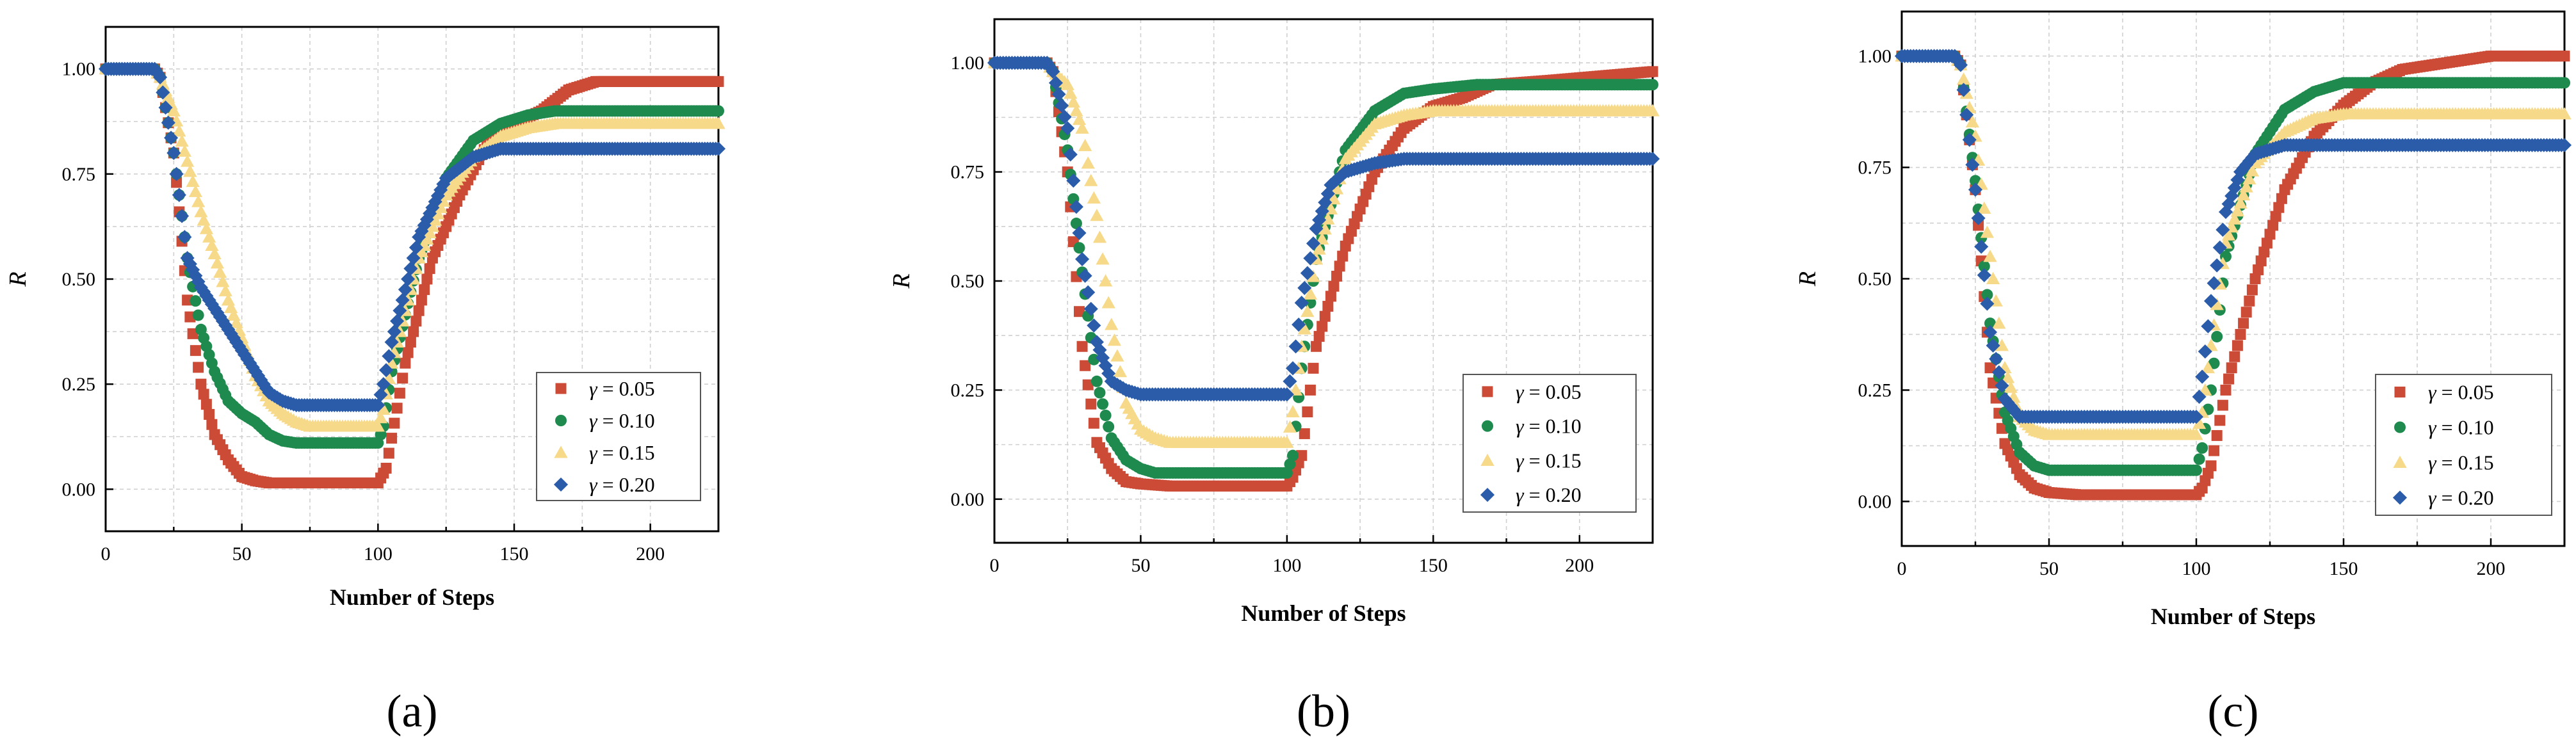 Image resolution: width=2576 pixels, height=754 pixels. What do you see at coordinates (968, 63) in the screenshot?
I see `y-tick-label: 1.00` at bounding box center [968, 63].